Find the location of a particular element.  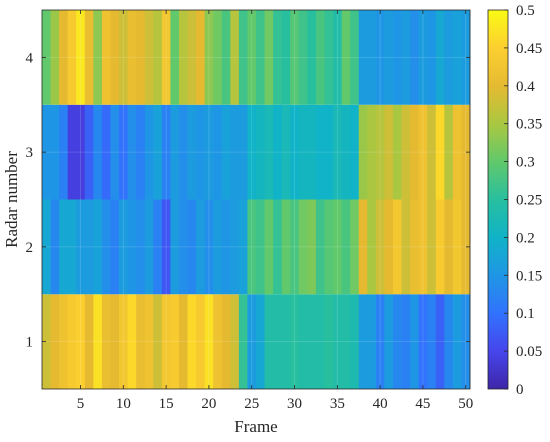

x-tick-label: 5 is located at coordinates (81, 404).